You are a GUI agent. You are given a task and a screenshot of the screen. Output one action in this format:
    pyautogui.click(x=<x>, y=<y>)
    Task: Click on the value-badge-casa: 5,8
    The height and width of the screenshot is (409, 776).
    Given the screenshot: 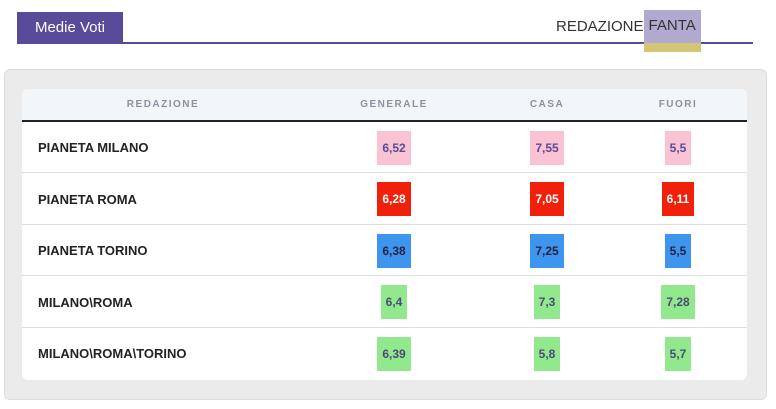 What is the action you would take?
    pyautogui.click(x=547, y=353)
    